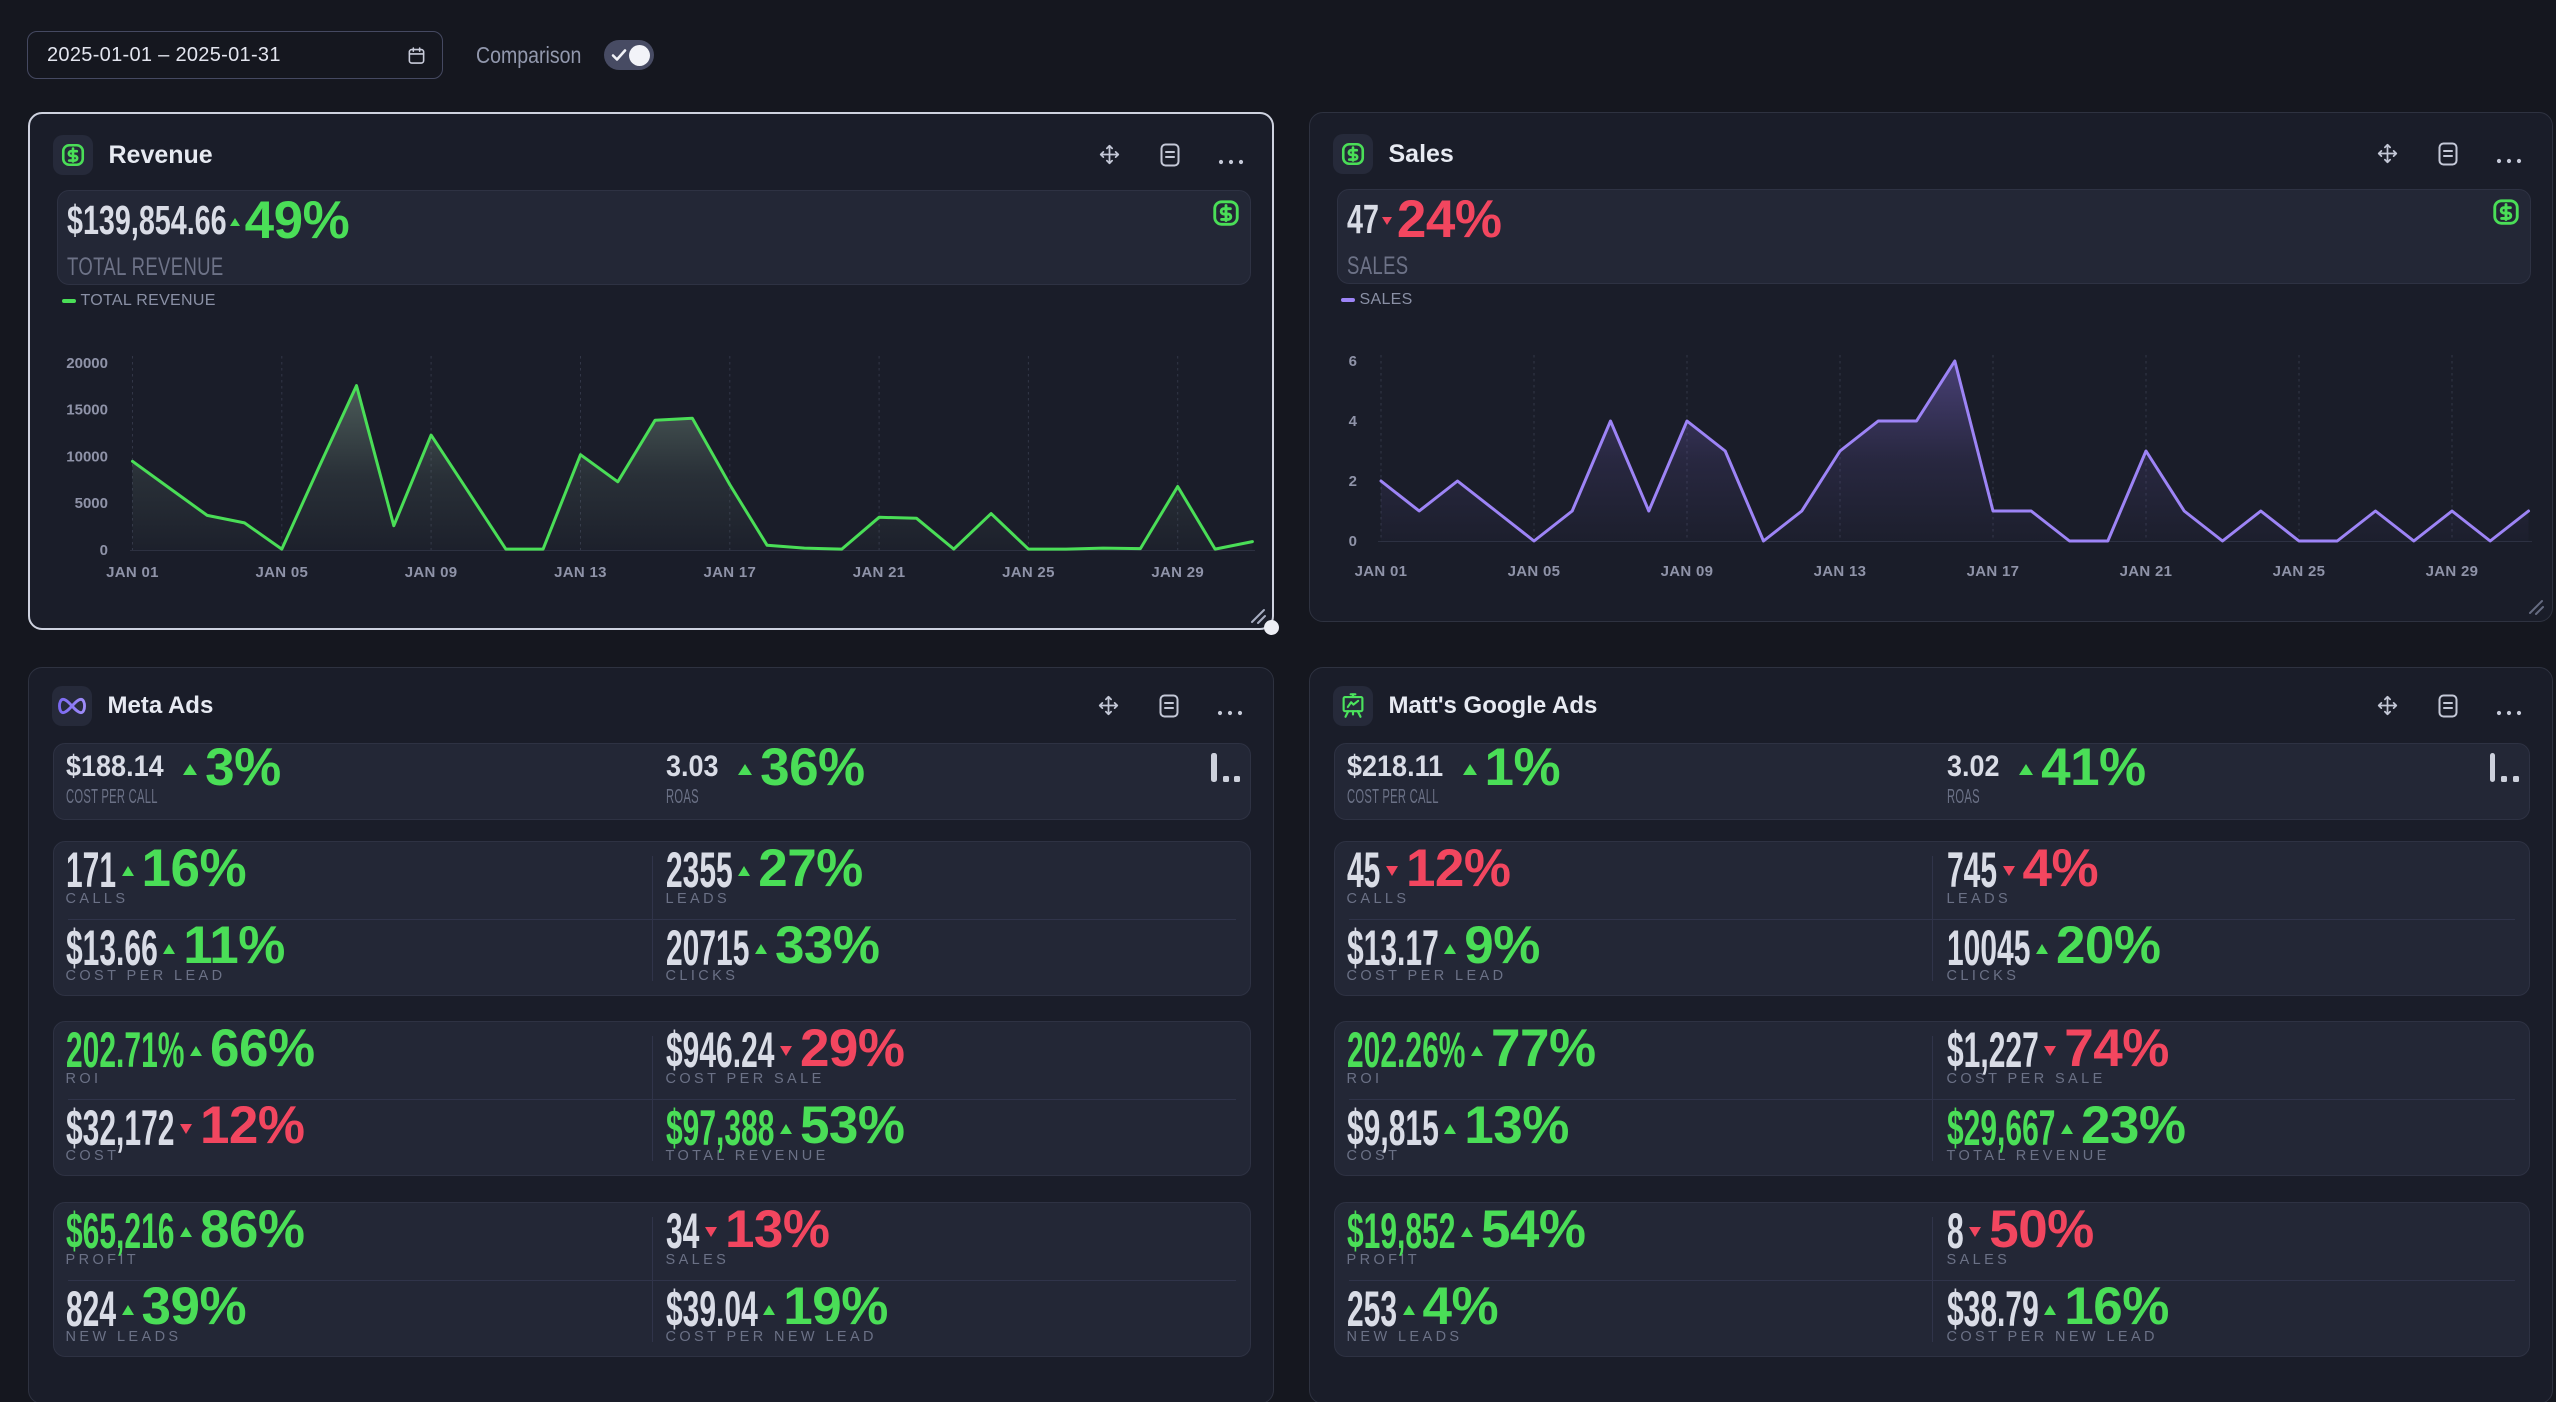 This screenshot has height=1402, width=2556. What do you see at coordinates (87, 363) in the screenshot?
I see `svg-text: 20000` at bounding box center [87, 363].